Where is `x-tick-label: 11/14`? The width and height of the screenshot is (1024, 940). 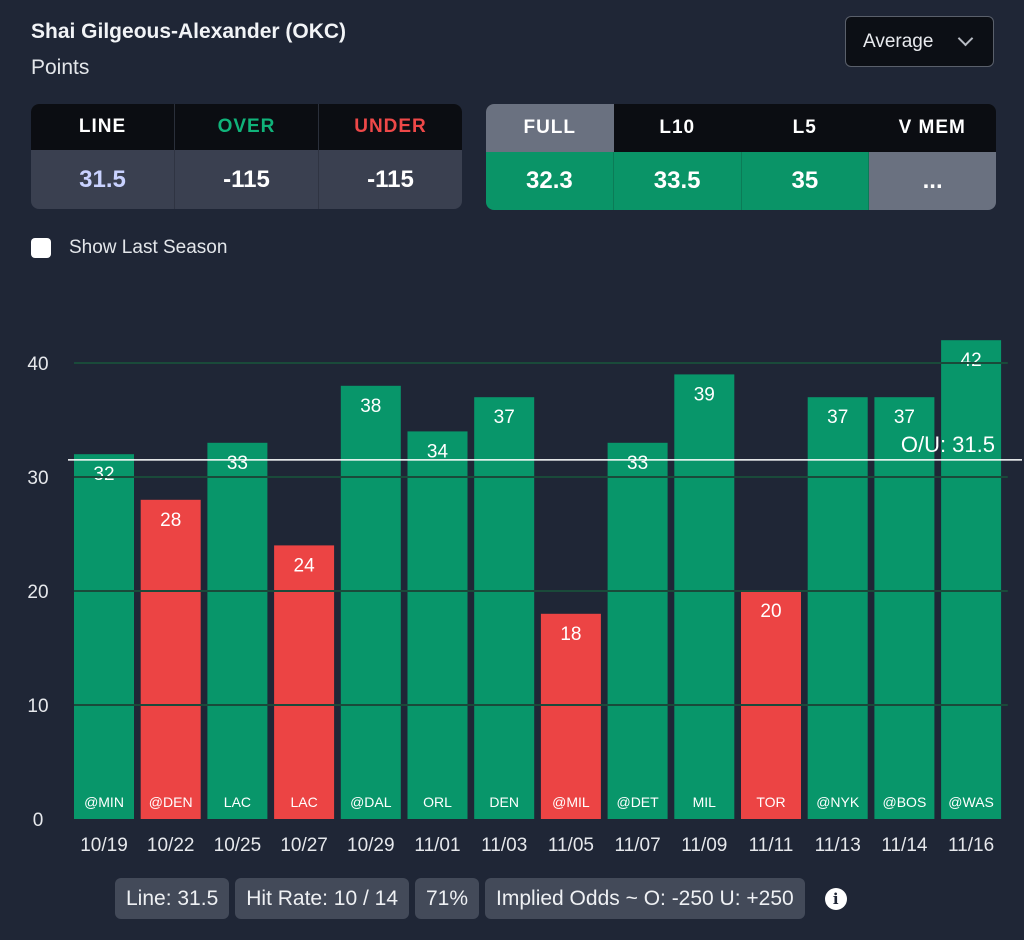
x-tick-label: 11/14 is located at coordinates (904, 845).